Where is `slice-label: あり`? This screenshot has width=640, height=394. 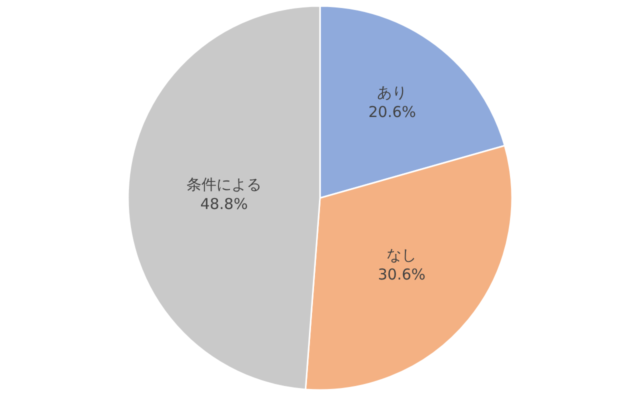
slice-label: あり is located at coordinates (392, 93).